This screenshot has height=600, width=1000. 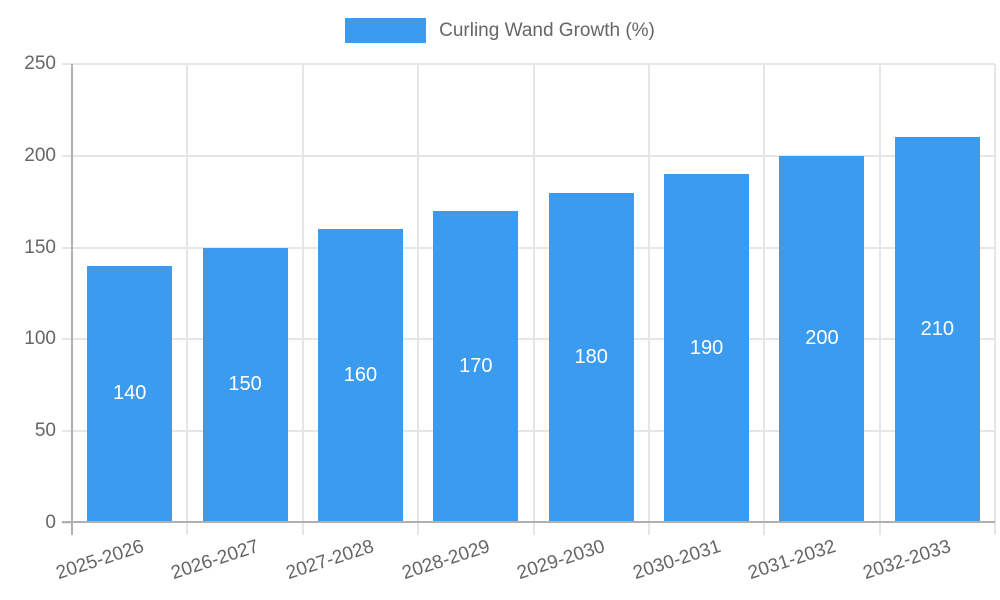 I want to click on legend-item: Curling Wand Growth (%), so click(x=500, y=30).